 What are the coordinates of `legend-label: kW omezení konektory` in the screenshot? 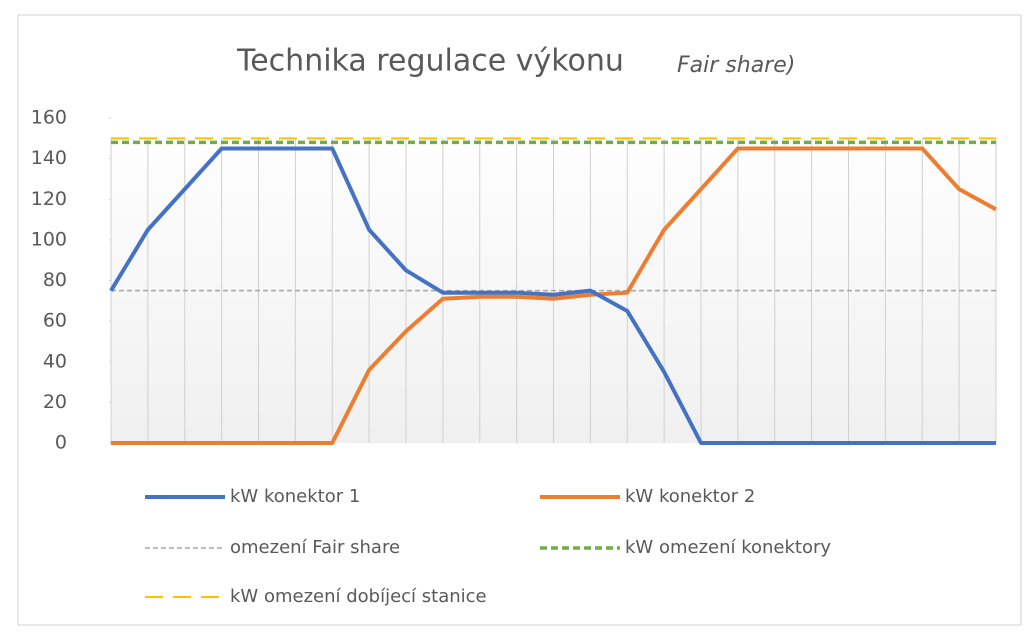 It's located at (728, 547).